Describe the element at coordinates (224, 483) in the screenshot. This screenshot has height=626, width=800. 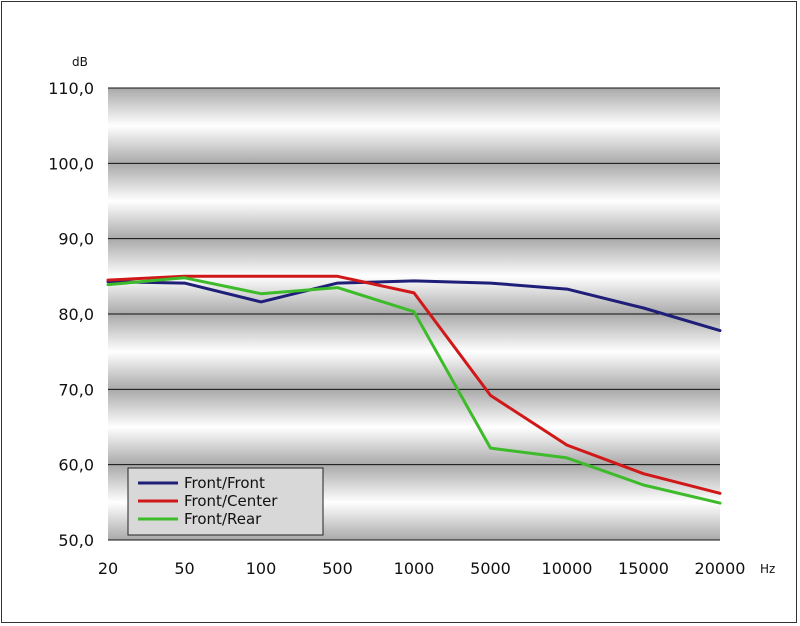
I see `legend-label-front-front: Front/Front` at that location.